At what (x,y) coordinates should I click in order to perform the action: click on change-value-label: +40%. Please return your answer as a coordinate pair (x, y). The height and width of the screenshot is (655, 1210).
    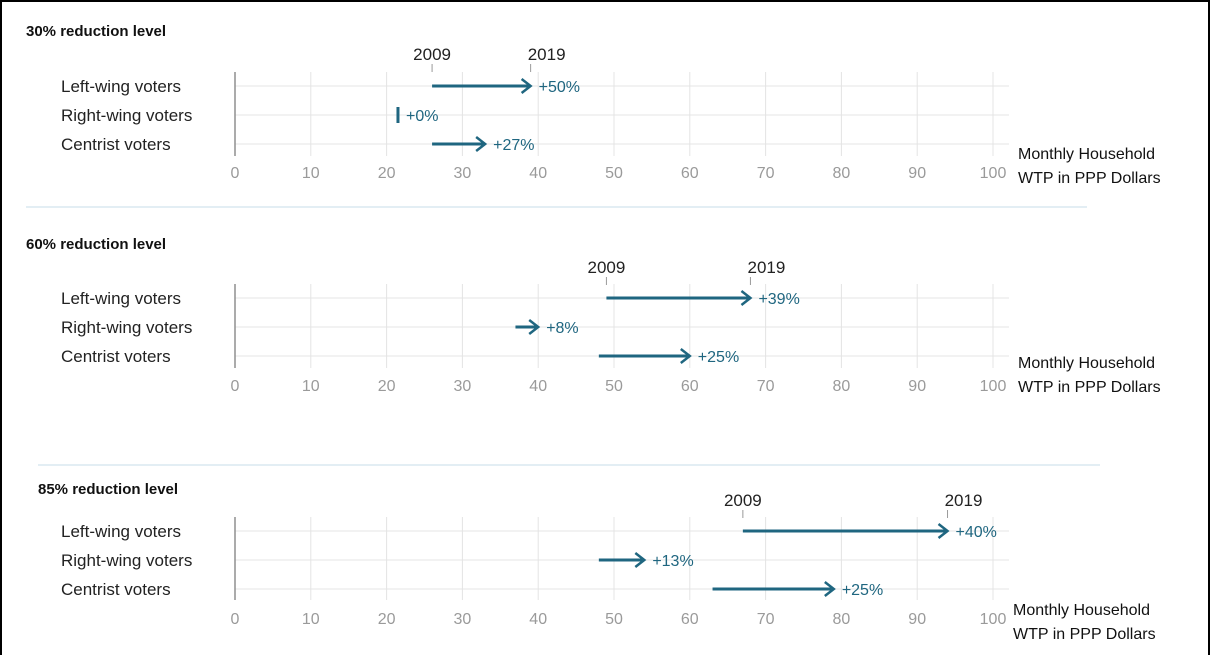
    Looking at the image, I should click on (976, 532).